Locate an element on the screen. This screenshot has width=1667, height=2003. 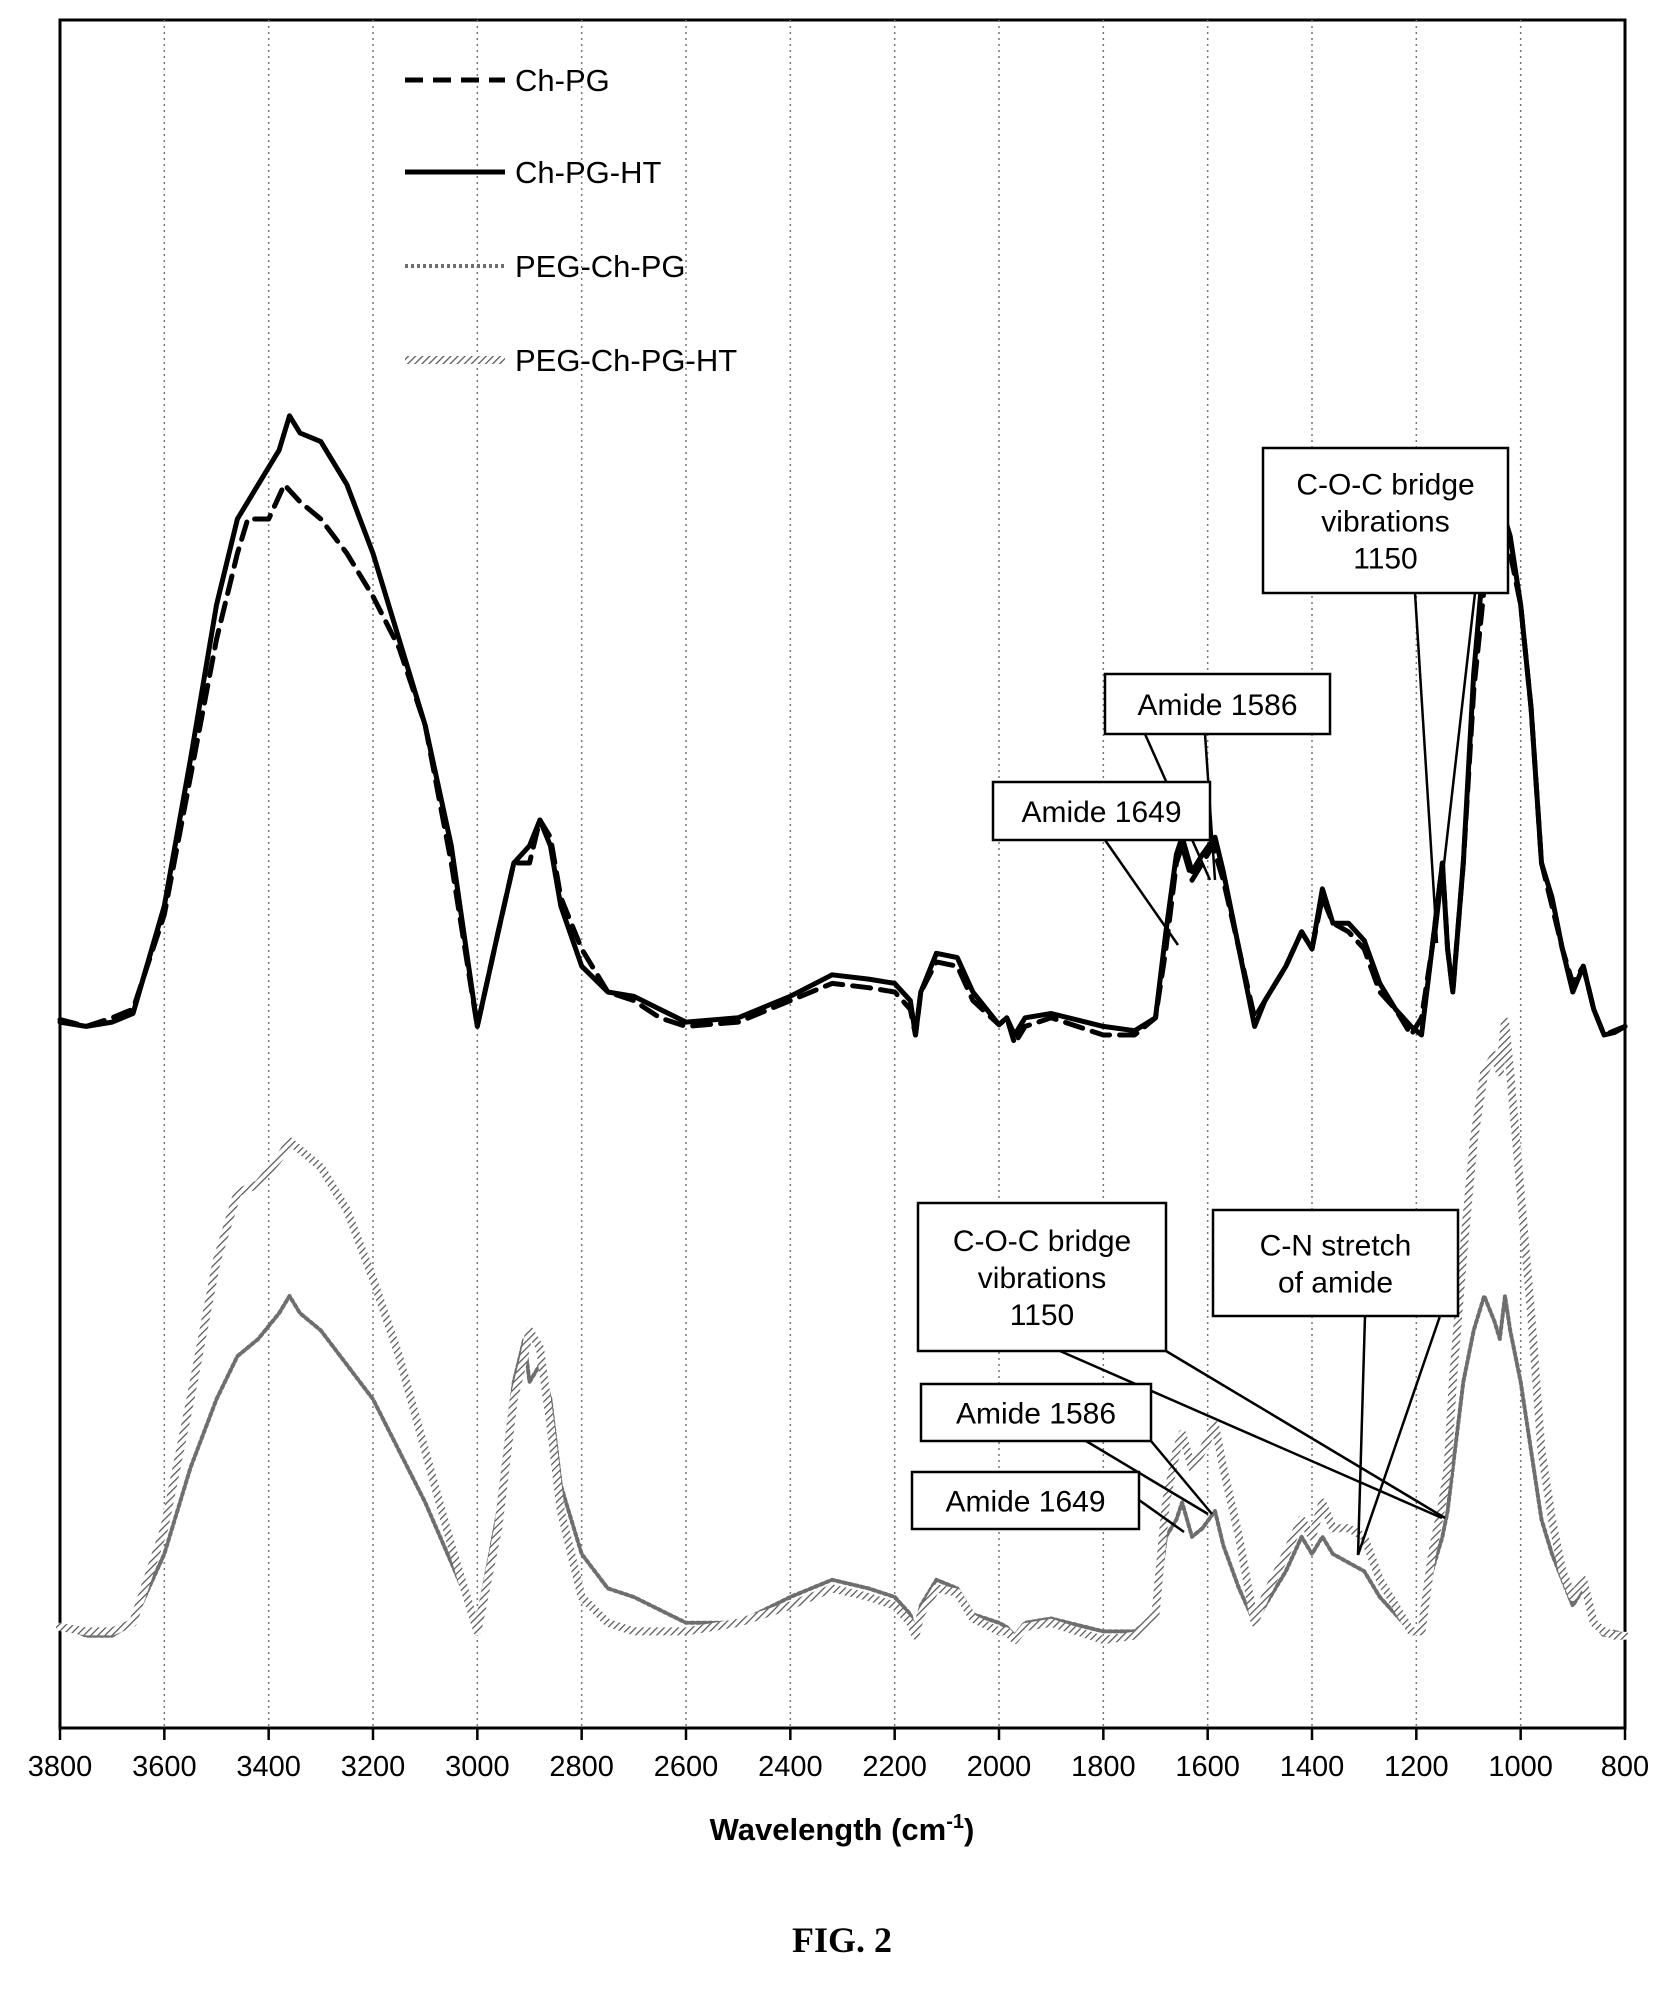
tick-label-800: 800 is located at coordinates (1625, 1767).